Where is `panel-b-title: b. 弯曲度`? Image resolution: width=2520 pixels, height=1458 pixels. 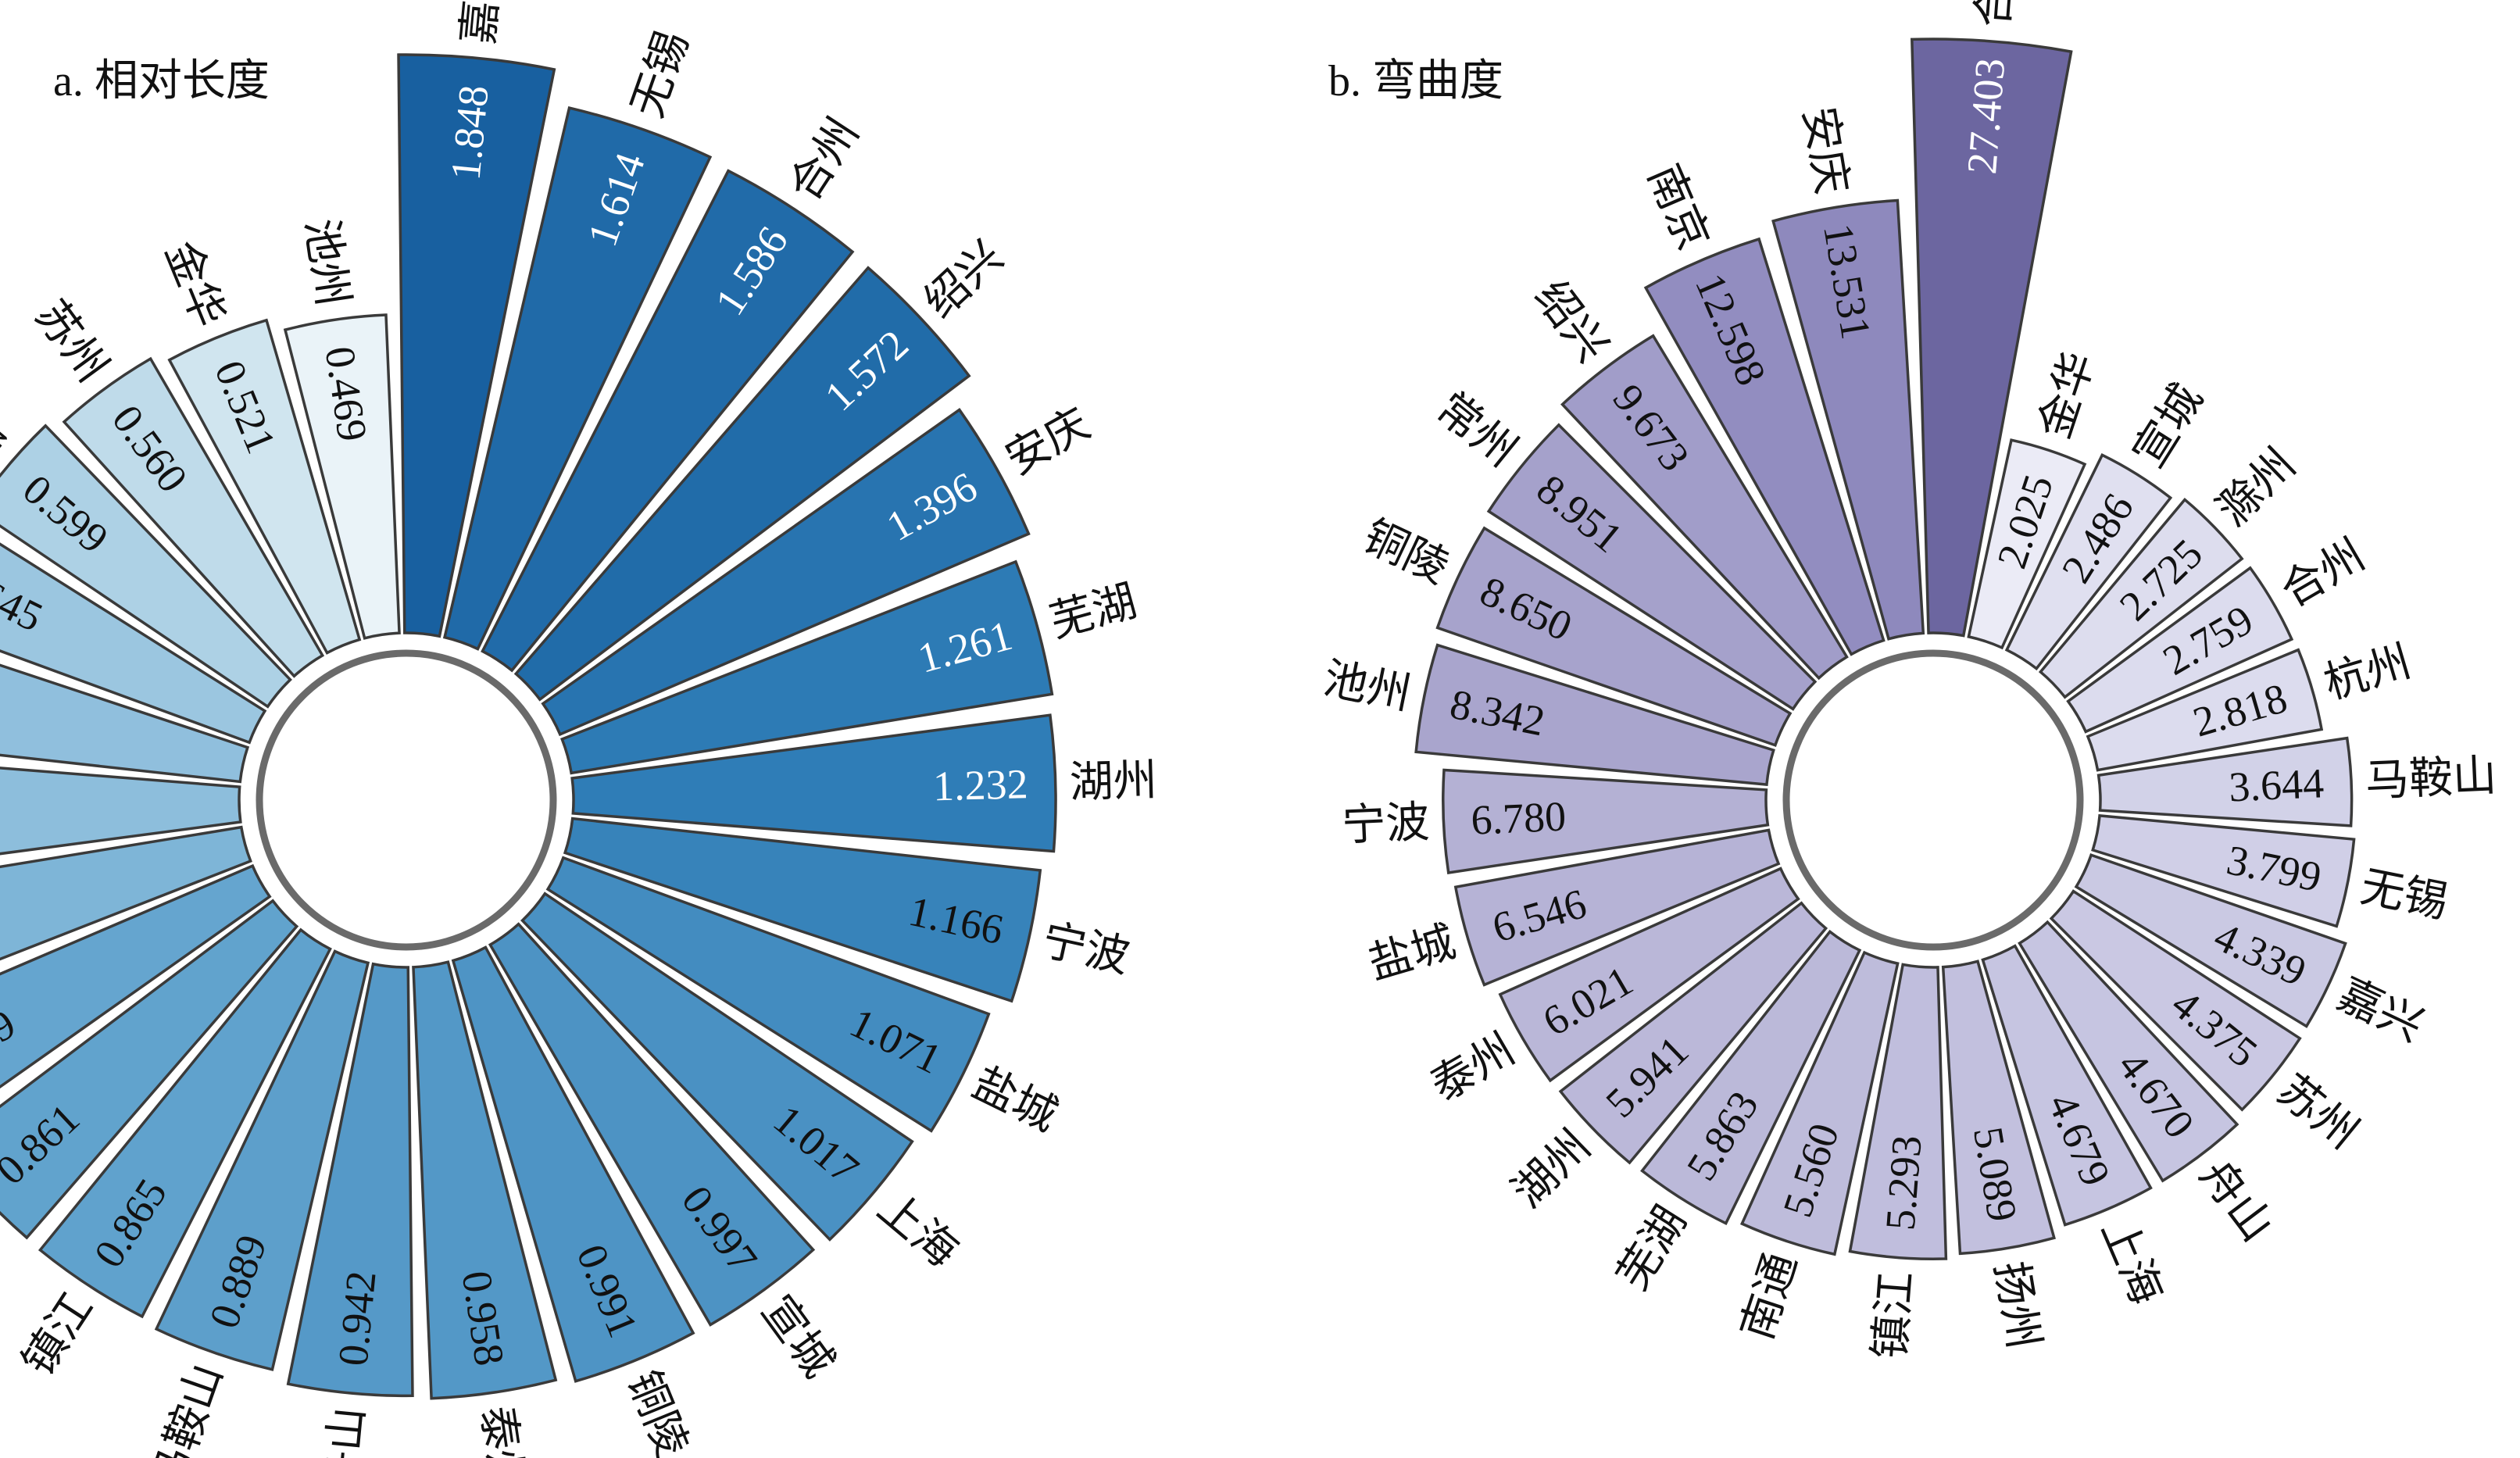 panel-b-title: b. 弯曲度 is located at coordinates (1415, 81).